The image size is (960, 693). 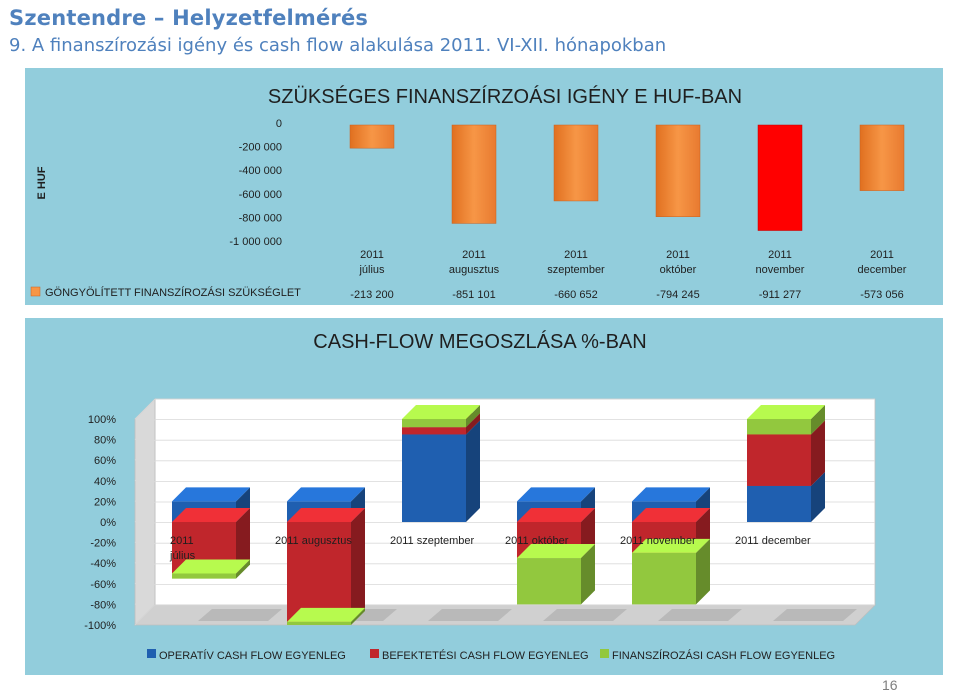 What do you see at coordinates (313, 541) in the screenshot?
I see `chart2-xtick: 2011 augusztus` at bounding box center [313, 541].